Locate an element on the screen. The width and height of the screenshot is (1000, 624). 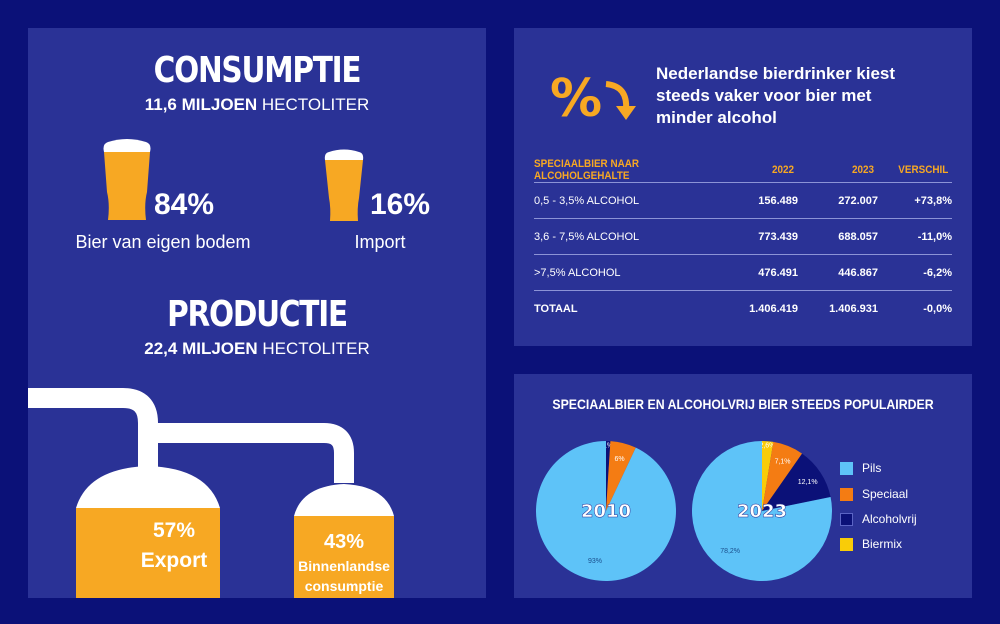
consumptie-amount: 11,6 MILJOEN HECTOLITER is located at coordinates (257, 104).